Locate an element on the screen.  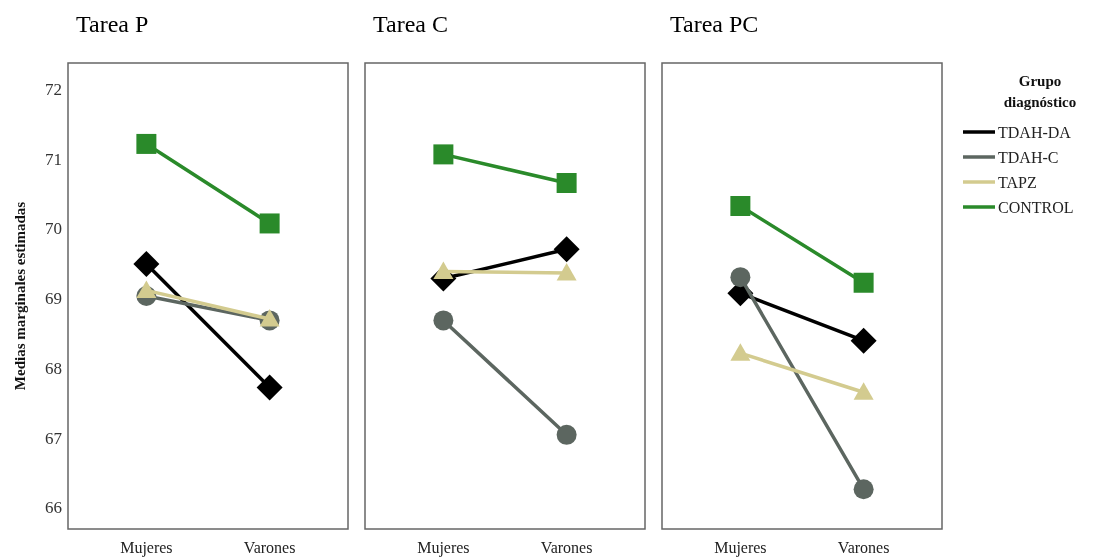
legend-label: TDAH-DA is located at coordinates (1035, 132).